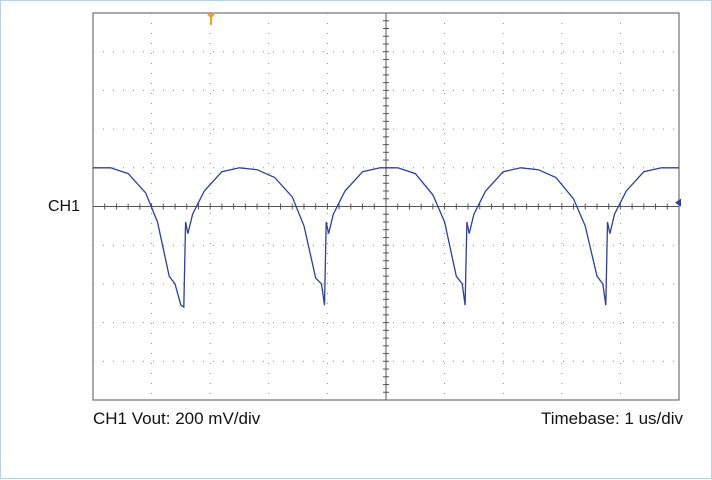 The image size is (712, 480). I want to click on timebase-caption: Timebase: 1 us/div, so click(611, 418).